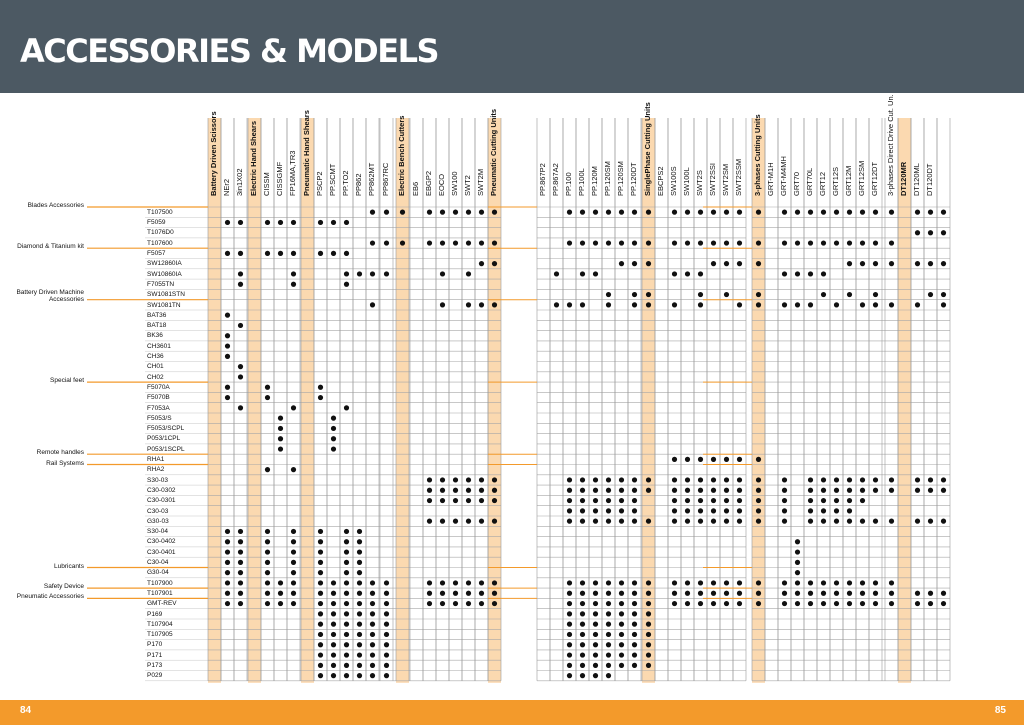  What do you see at coordinates (358, 184) in the screenshot?
I see `column-header: PP862` at bounding box center [358, 184].